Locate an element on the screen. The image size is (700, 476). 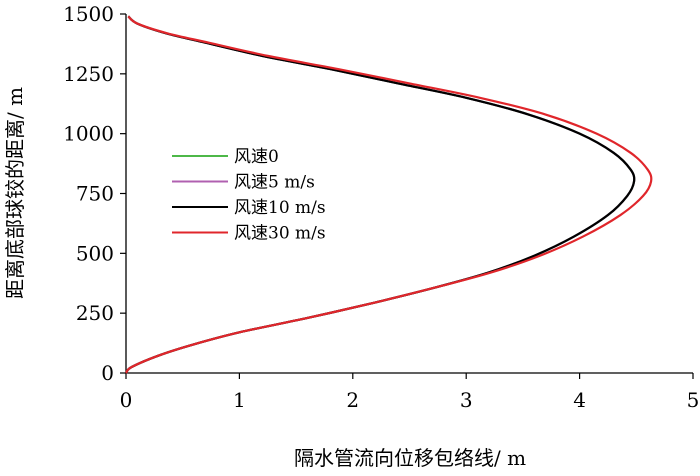
y-tick-label: 1500 is located at coordinates (88, 14).